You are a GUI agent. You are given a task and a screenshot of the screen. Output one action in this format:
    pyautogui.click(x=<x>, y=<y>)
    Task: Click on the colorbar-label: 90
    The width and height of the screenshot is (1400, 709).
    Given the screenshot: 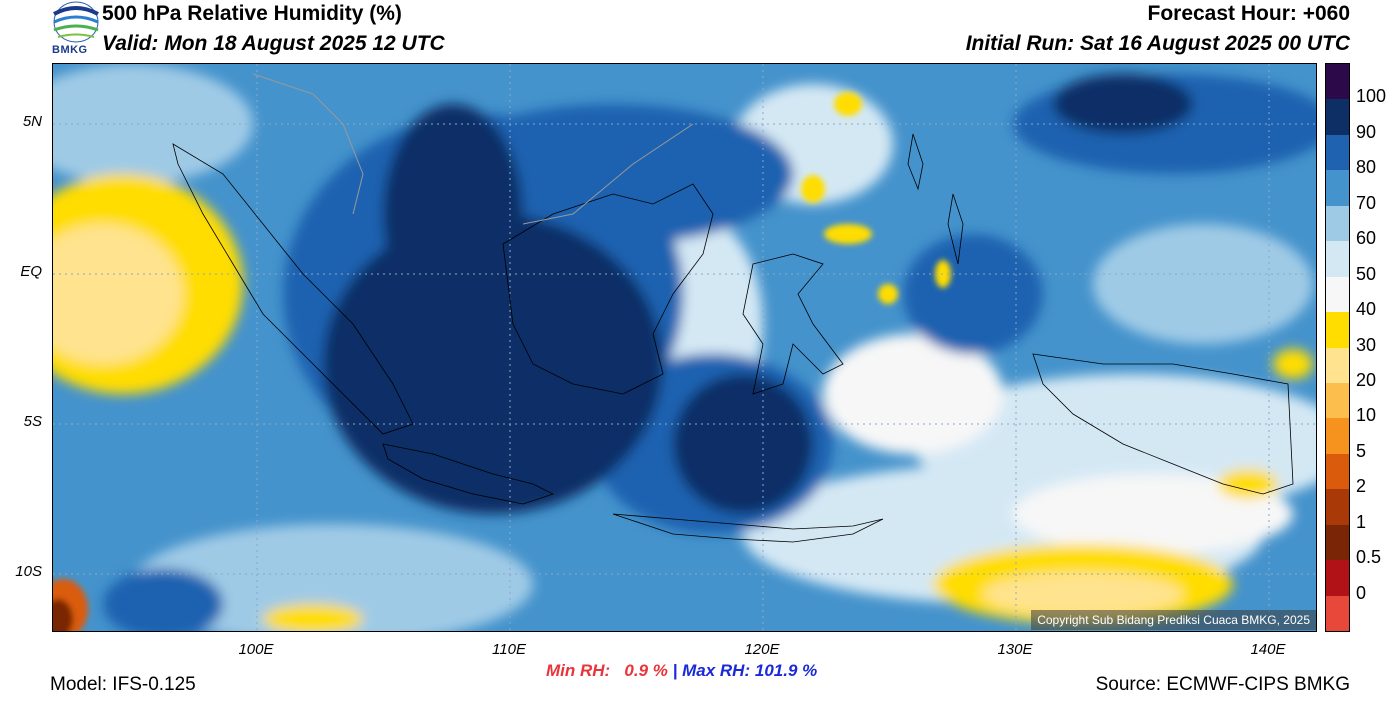 What is the action you would take?
    pyautogui.click(x=1366, y=131)
    